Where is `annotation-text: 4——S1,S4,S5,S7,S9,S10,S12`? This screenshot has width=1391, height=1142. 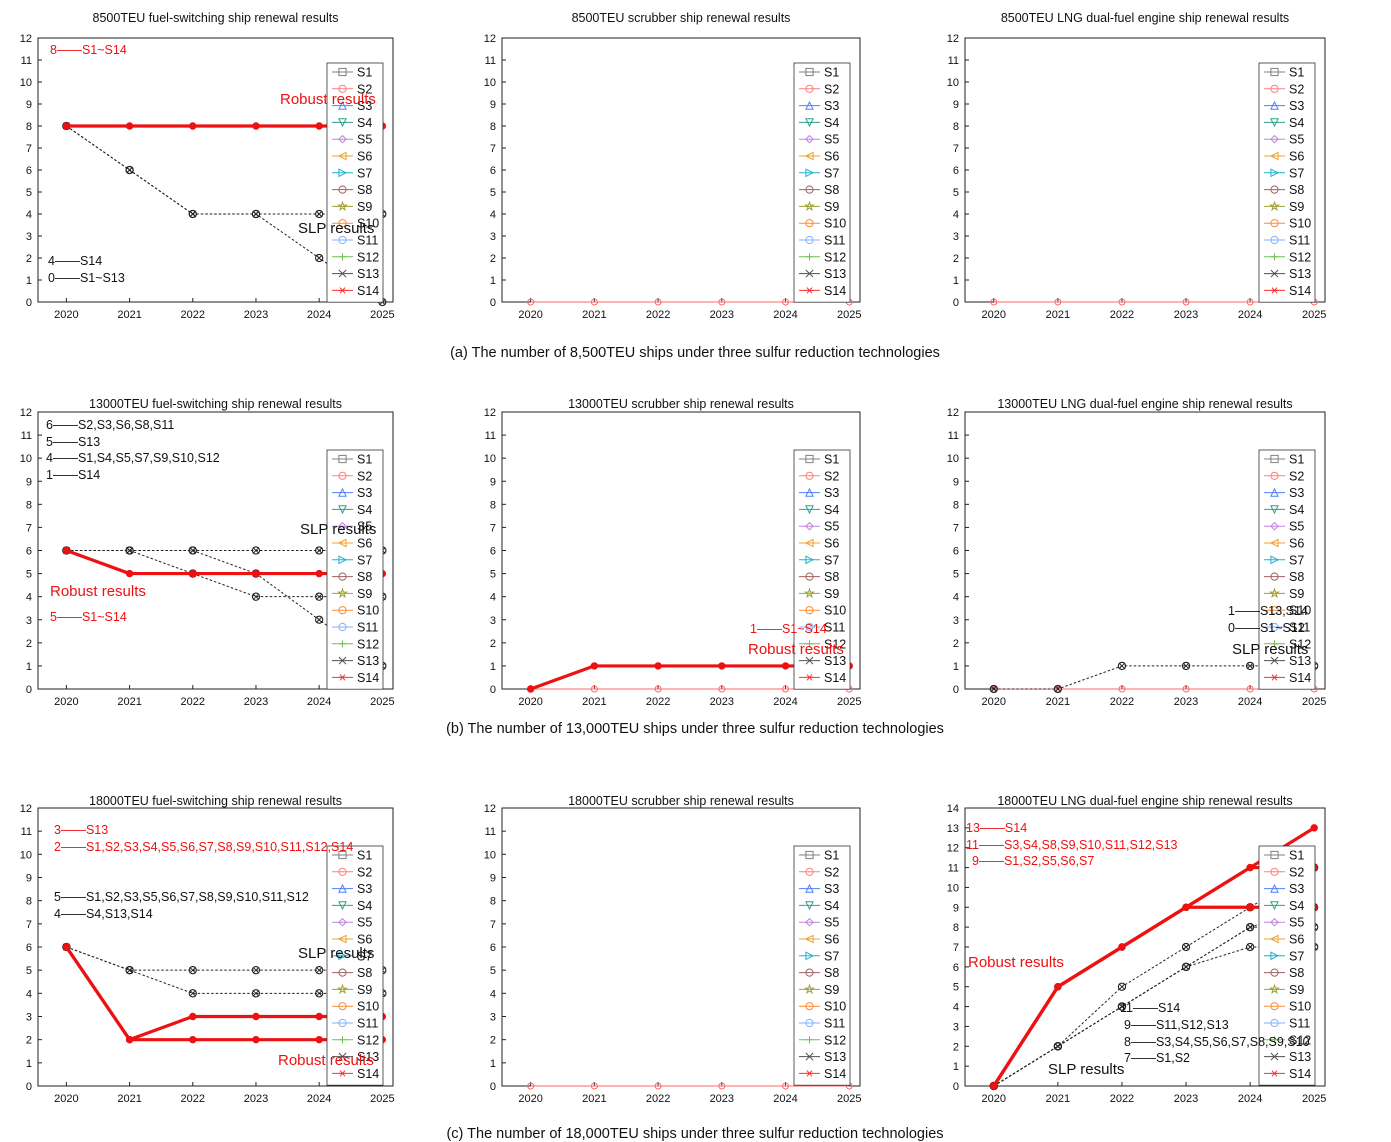
annotation-text: 4——S1,S4,S5,S7,S9,S10,S12 is located at coordinates (133, 458).